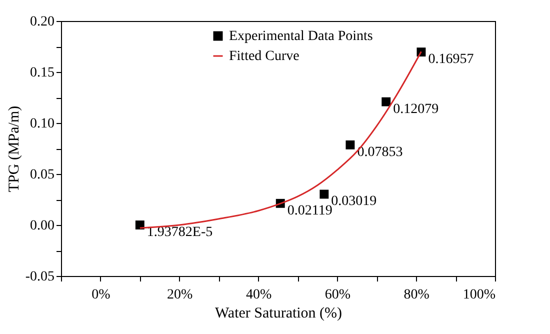 The height and width of the screenshot is (334, 550). Describe the element at coordinates (42, 73) in the screenshot. I see `y-tick-label: 0.15` at that location.